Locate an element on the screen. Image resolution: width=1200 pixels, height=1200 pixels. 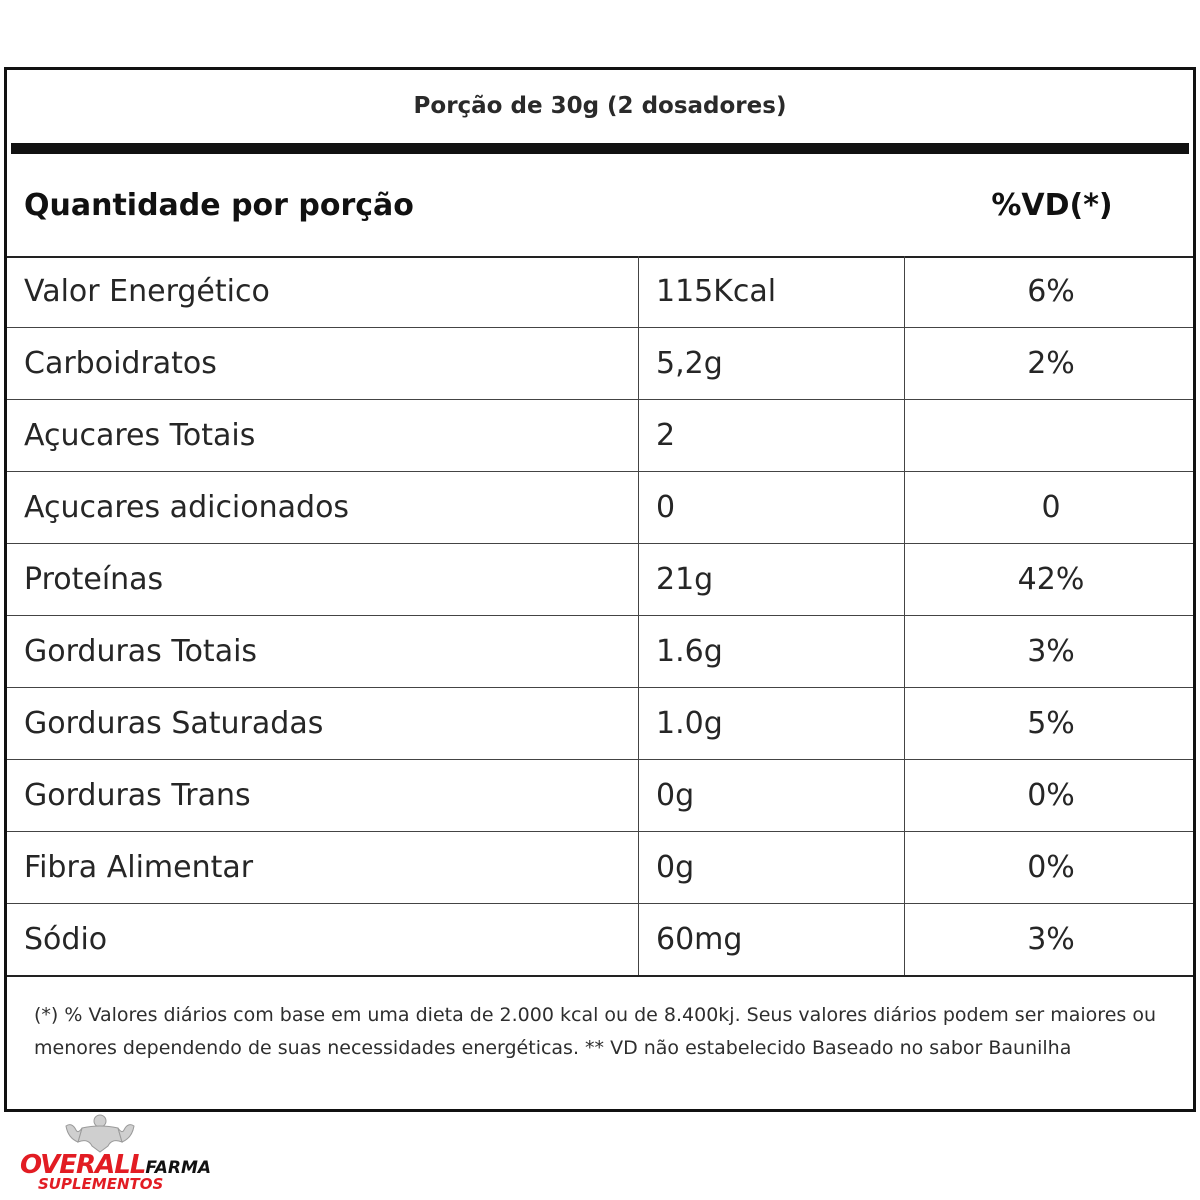
nutrient-daily-value: 5% is located at coordinates (1050, 723).